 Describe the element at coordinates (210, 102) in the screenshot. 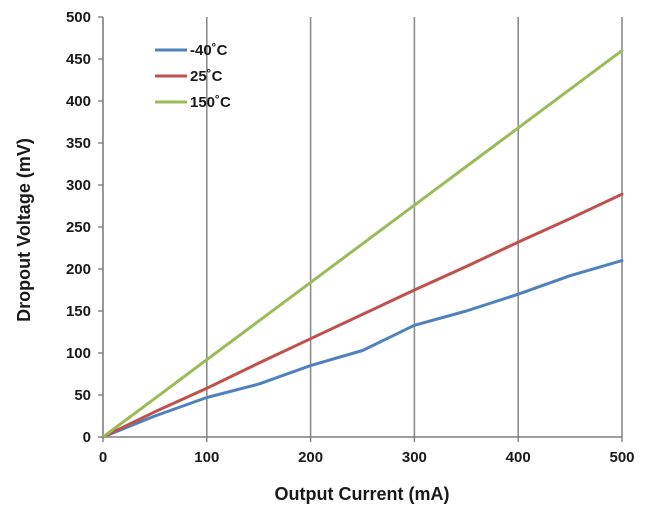

I see `legend-label: 150˚C` at that location.